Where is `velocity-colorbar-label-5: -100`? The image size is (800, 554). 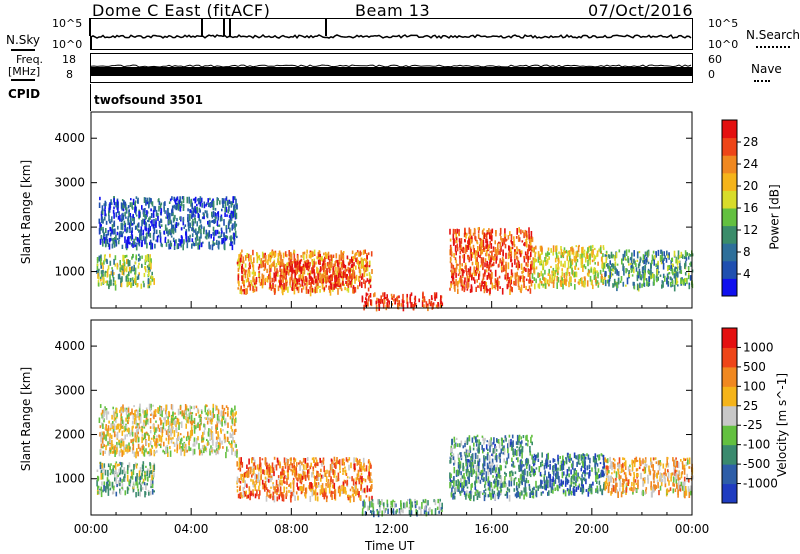
velocity-colorbar-label-5: -100 is located at coordinates (756, 445).